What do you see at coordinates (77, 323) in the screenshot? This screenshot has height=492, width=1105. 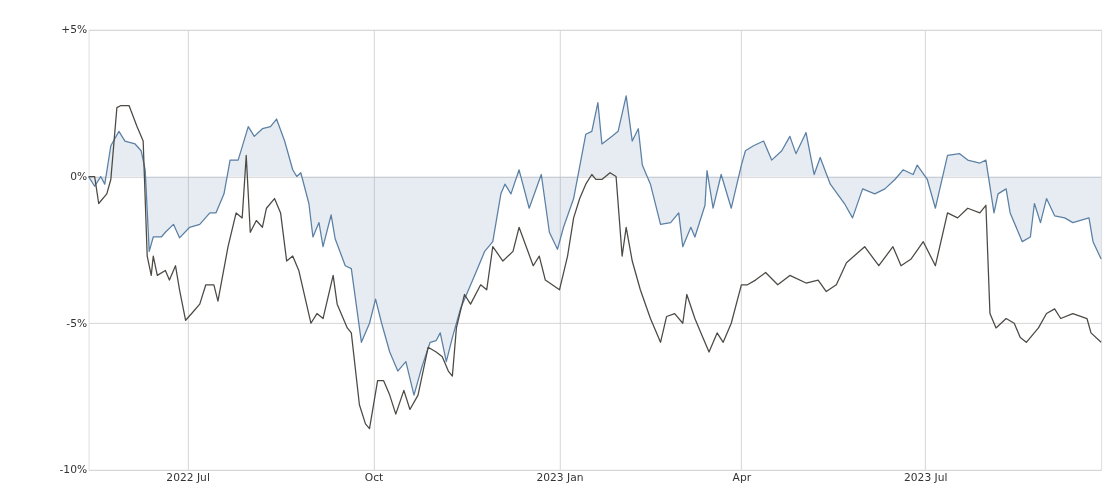 I see `y-tick-label: -5%` at bounding box center [77, 323].